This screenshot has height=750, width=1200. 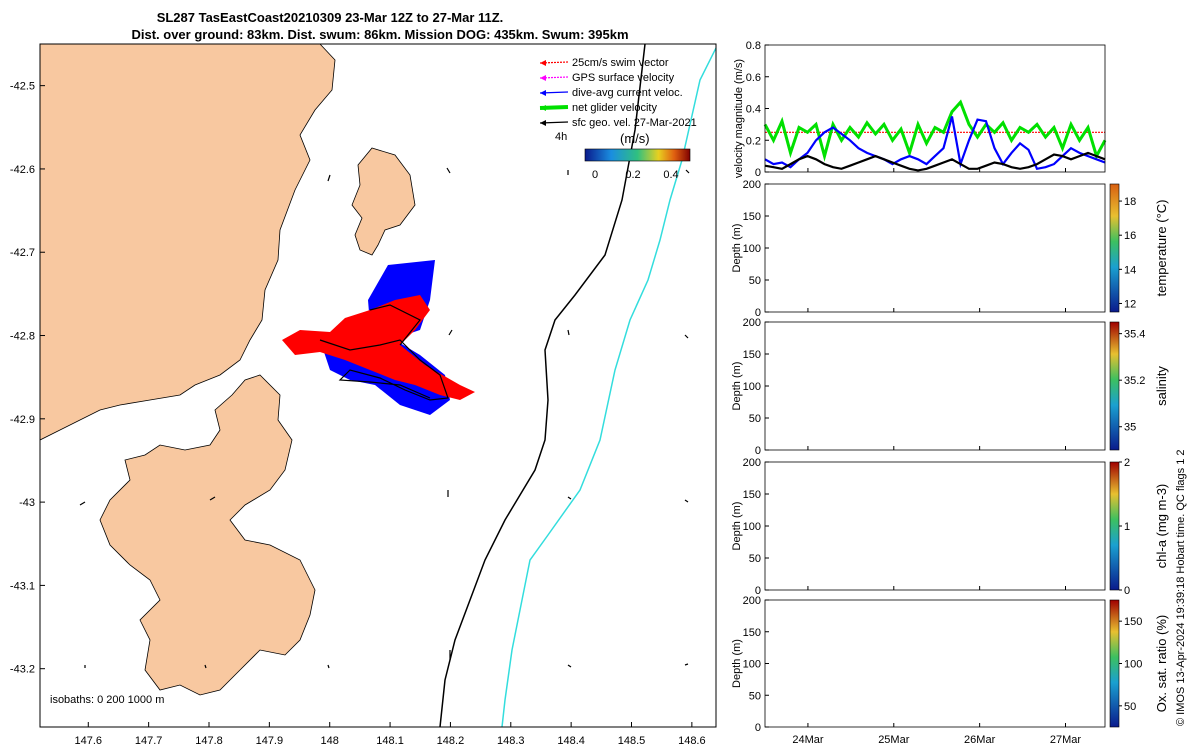 I want to click on profile-panel-3: 0 50 100 150 200 Depth (m) 0 1 2 chl-a (mg m-3), so click(x=950, y=527).